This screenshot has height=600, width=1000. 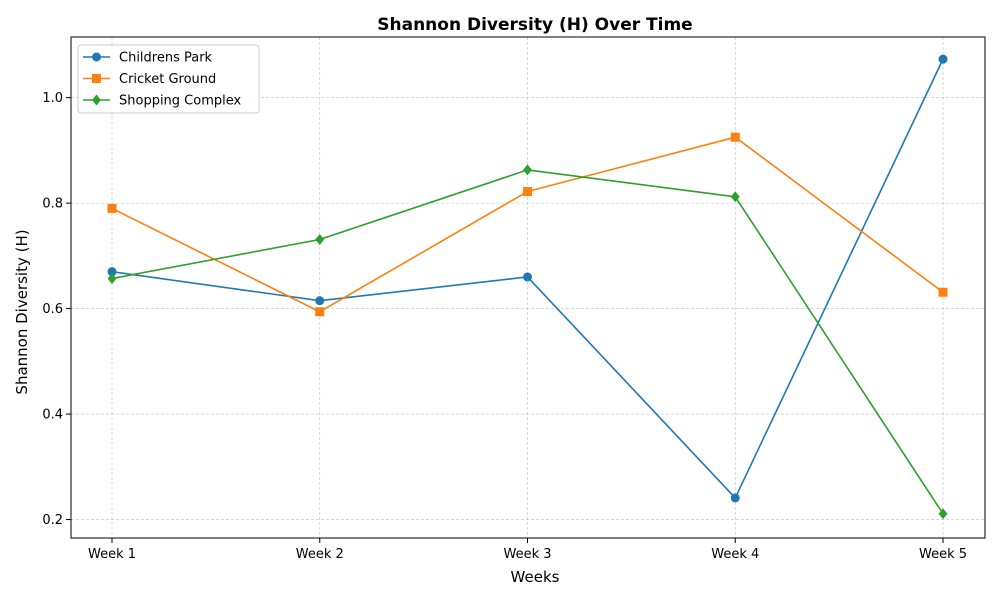 I want to click on legend-box, so click(x=168, y=79).